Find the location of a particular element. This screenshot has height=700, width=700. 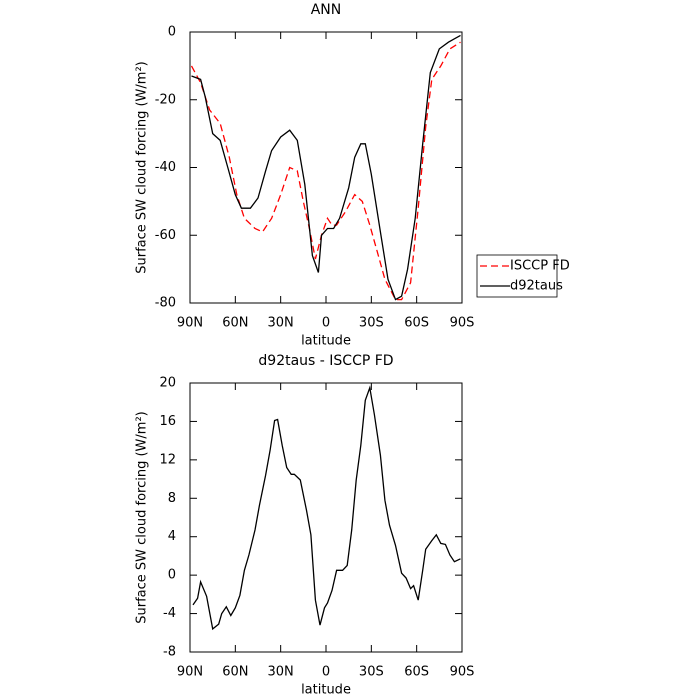

y-tick-label: 4 is located at coordinates (172, 536).